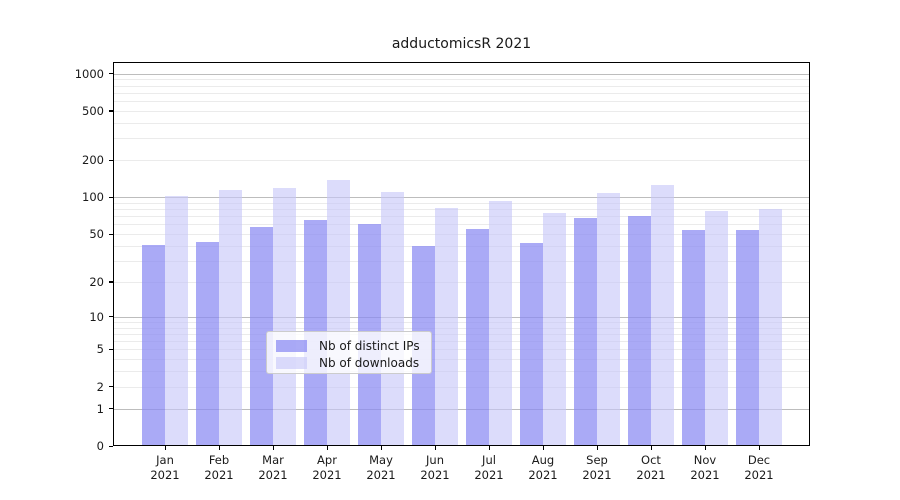  I want to click on bar-distinct-ips-aug, so click(531, 344).